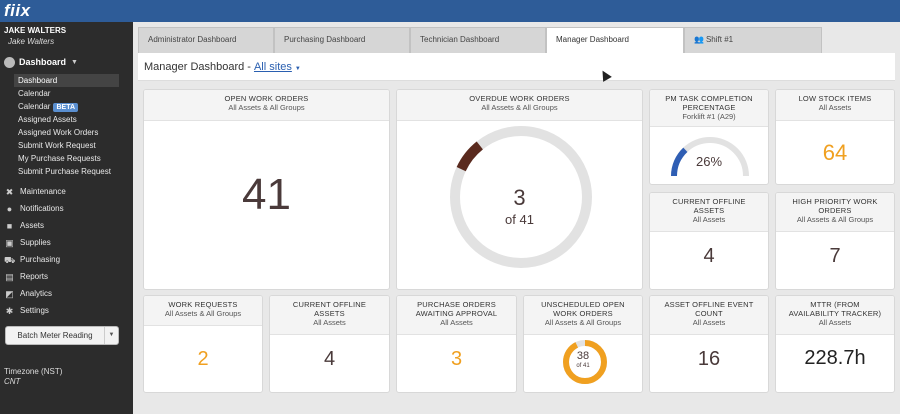 This screenshot has width=900, height=414. I want to click on tab-label: Technician Dashboard, so click(460, 39).